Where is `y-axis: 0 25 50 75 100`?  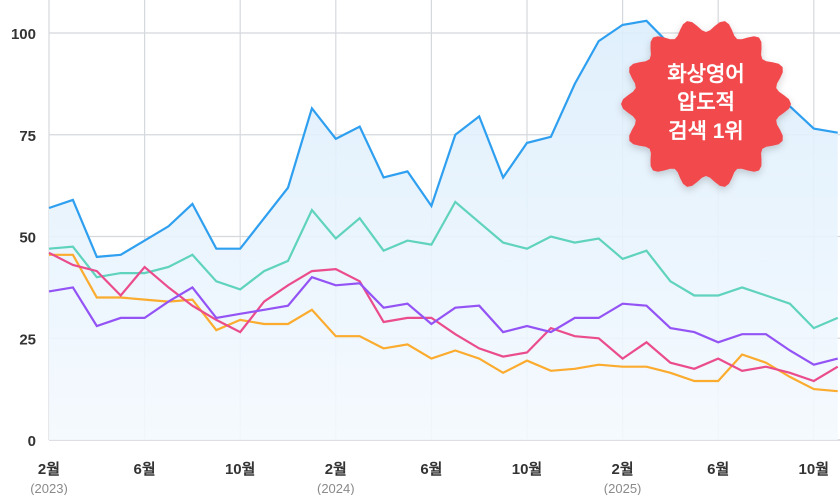 y-axis: 0 25 50 75 100 is located at coordinates (23, 238).